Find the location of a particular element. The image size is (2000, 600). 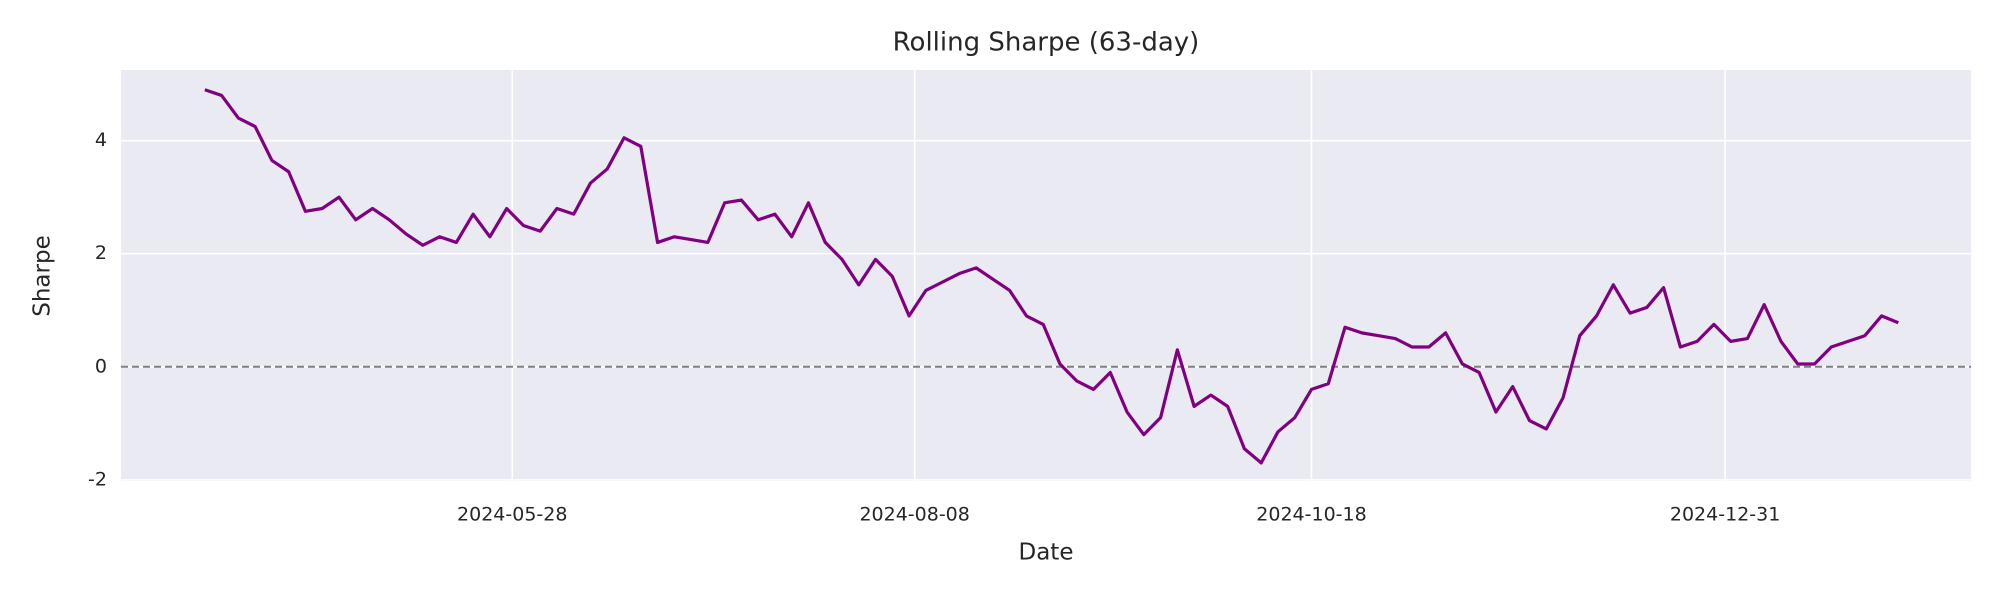

y-tick-label: -2 is located at coordinates (97, 479).